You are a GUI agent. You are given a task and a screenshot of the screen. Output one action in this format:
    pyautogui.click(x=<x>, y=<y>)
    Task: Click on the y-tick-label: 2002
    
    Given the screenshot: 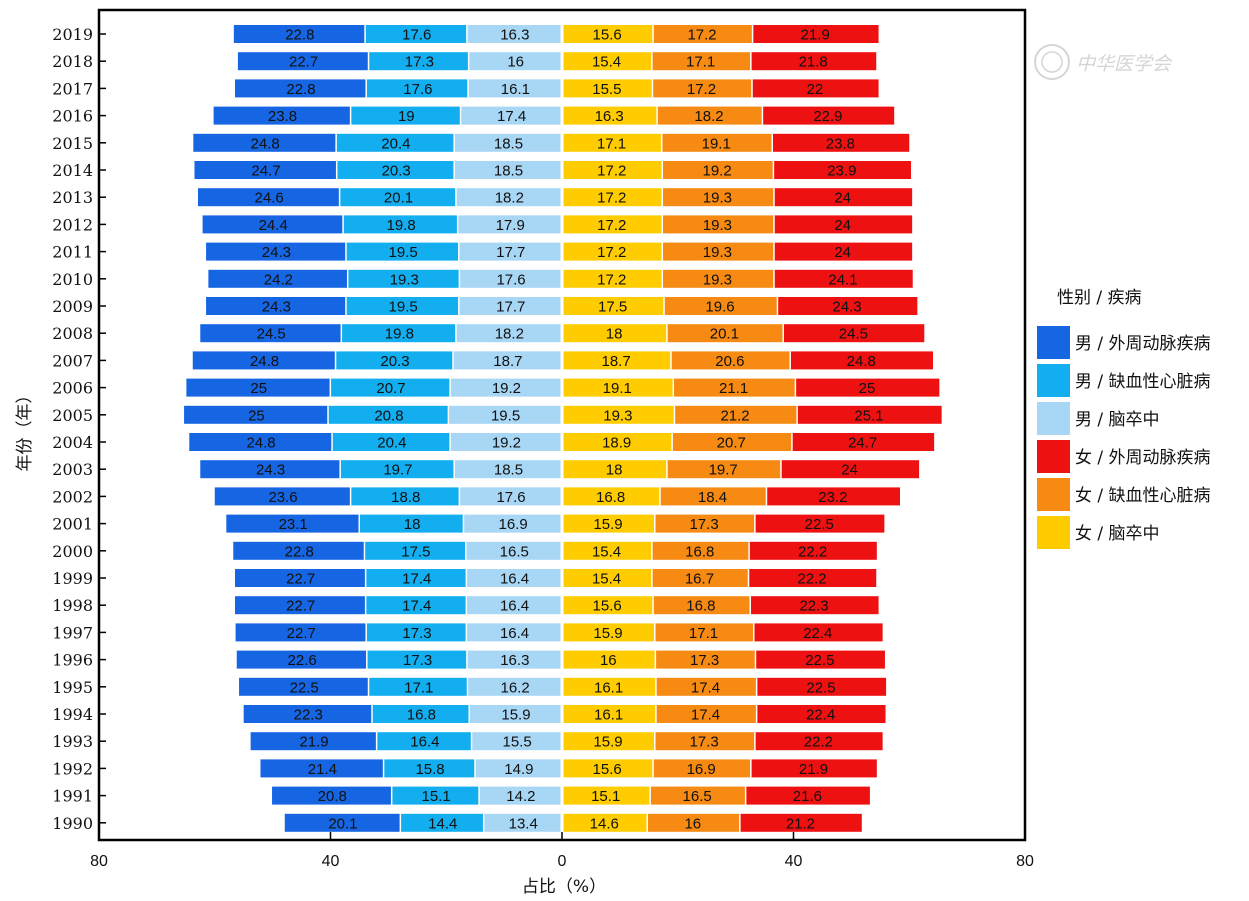 What is the action you would take?
    pyautogui.click(x=72, y=496)
    